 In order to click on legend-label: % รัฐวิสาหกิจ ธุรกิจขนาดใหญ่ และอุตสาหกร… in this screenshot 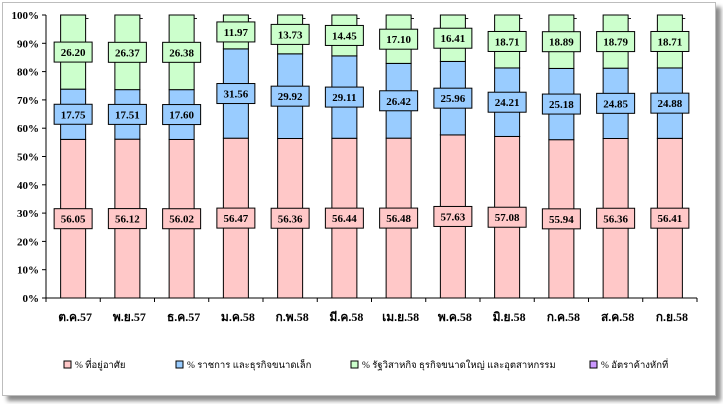, I will do `click(459, 365)`.